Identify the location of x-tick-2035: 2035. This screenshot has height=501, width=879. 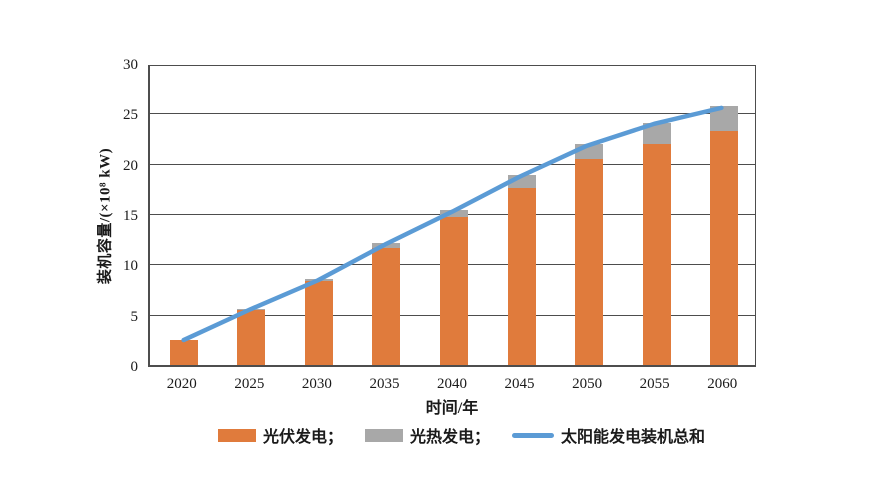
(384, 384).